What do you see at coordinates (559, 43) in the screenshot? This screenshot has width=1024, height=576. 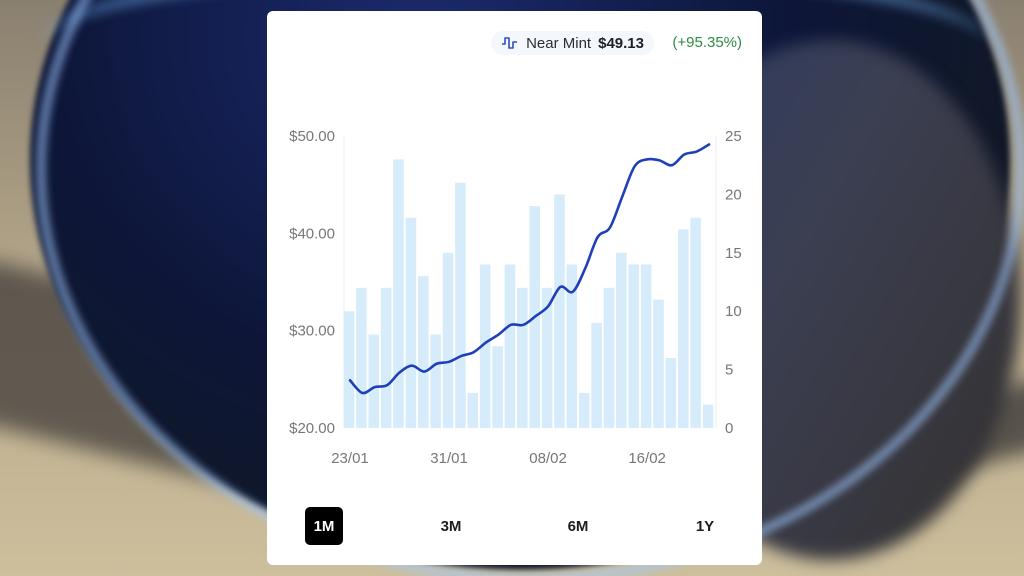 I see `condition-label: Near Mint` at bounding box center [559, 43].